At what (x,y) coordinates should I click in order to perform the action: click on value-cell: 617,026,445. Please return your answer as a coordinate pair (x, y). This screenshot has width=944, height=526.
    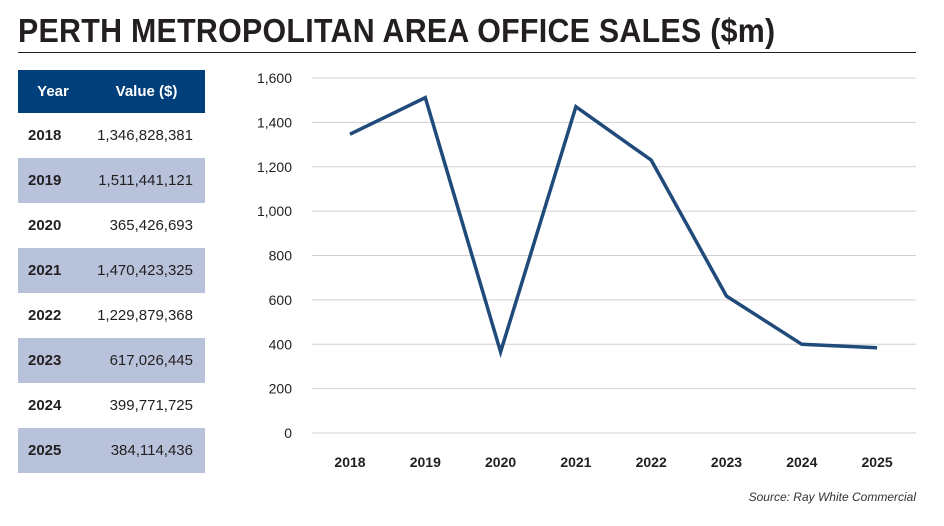
    Looking at the image, I should click on (146, 360).